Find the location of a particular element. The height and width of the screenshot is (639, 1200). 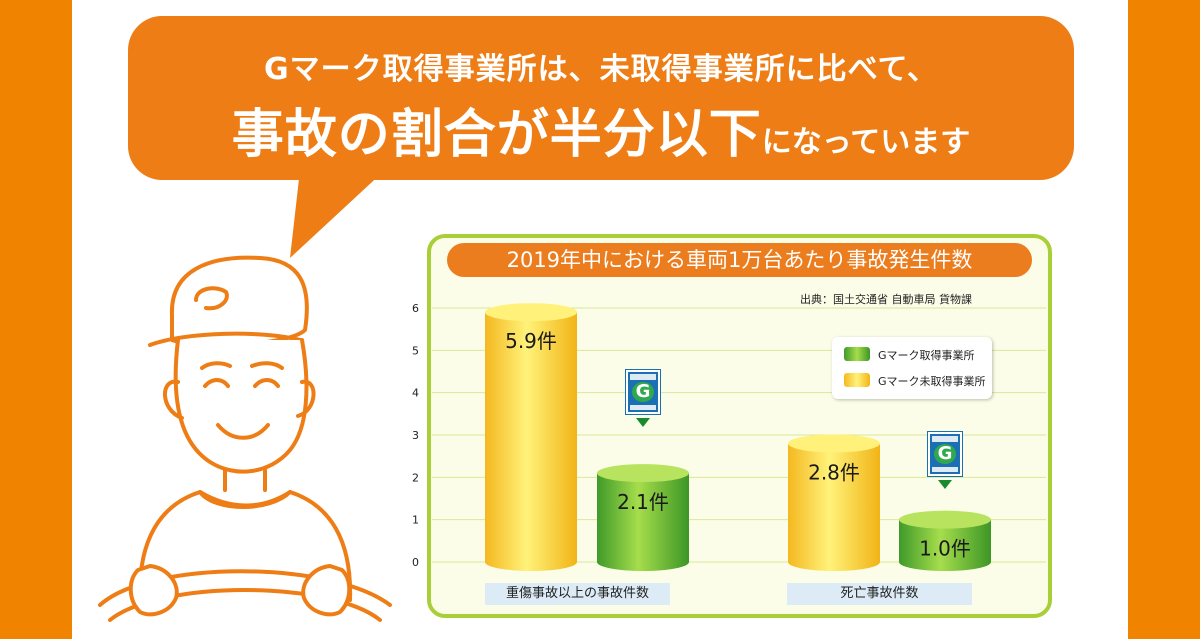

data-label: 2.1件 is located at coordinates (643, 502).